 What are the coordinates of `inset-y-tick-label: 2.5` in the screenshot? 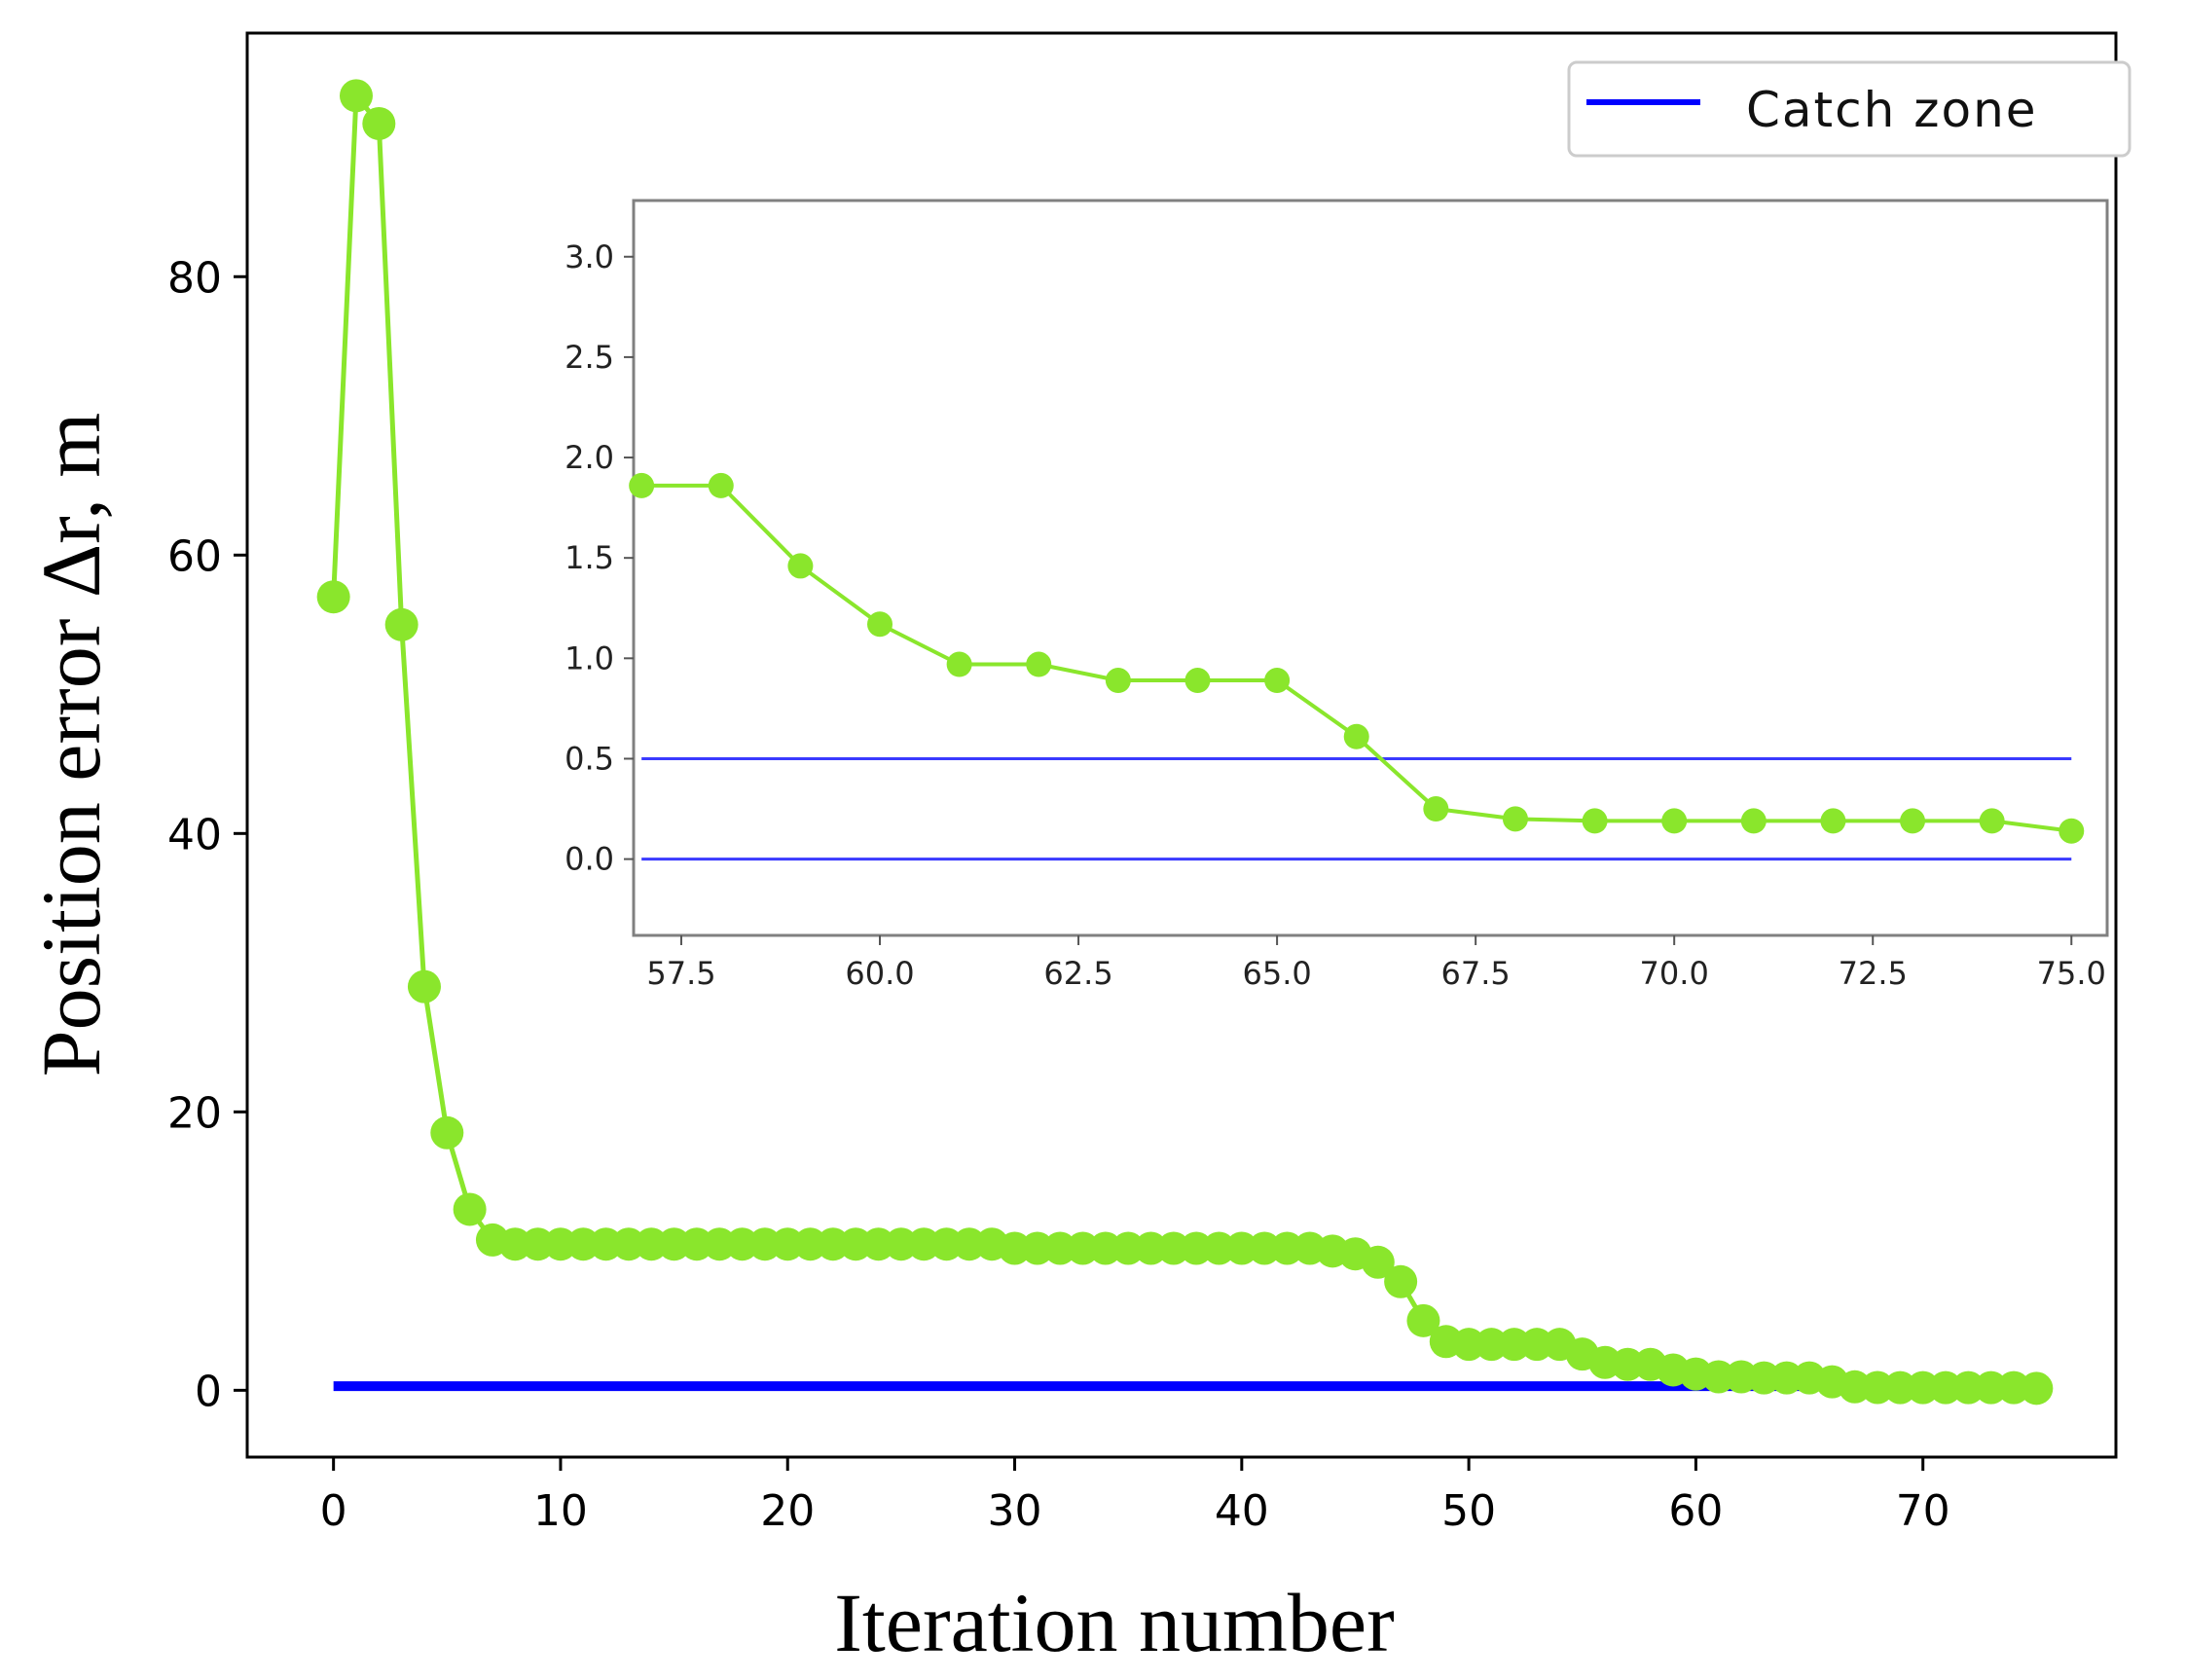 It's located at (590, 357).